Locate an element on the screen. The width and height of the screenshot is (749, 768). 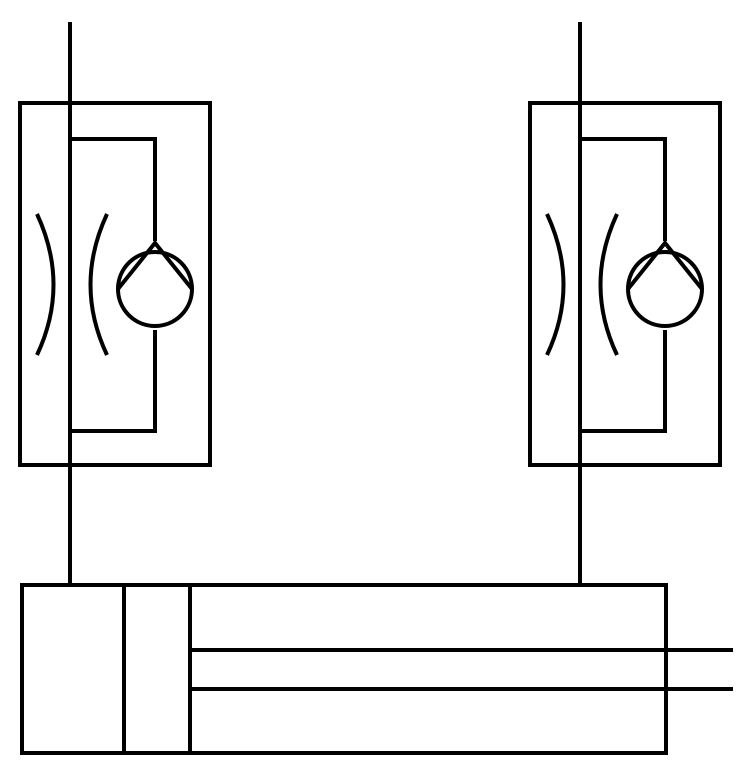
throttle-arc-right-outer is located at coordinates (555, 284).